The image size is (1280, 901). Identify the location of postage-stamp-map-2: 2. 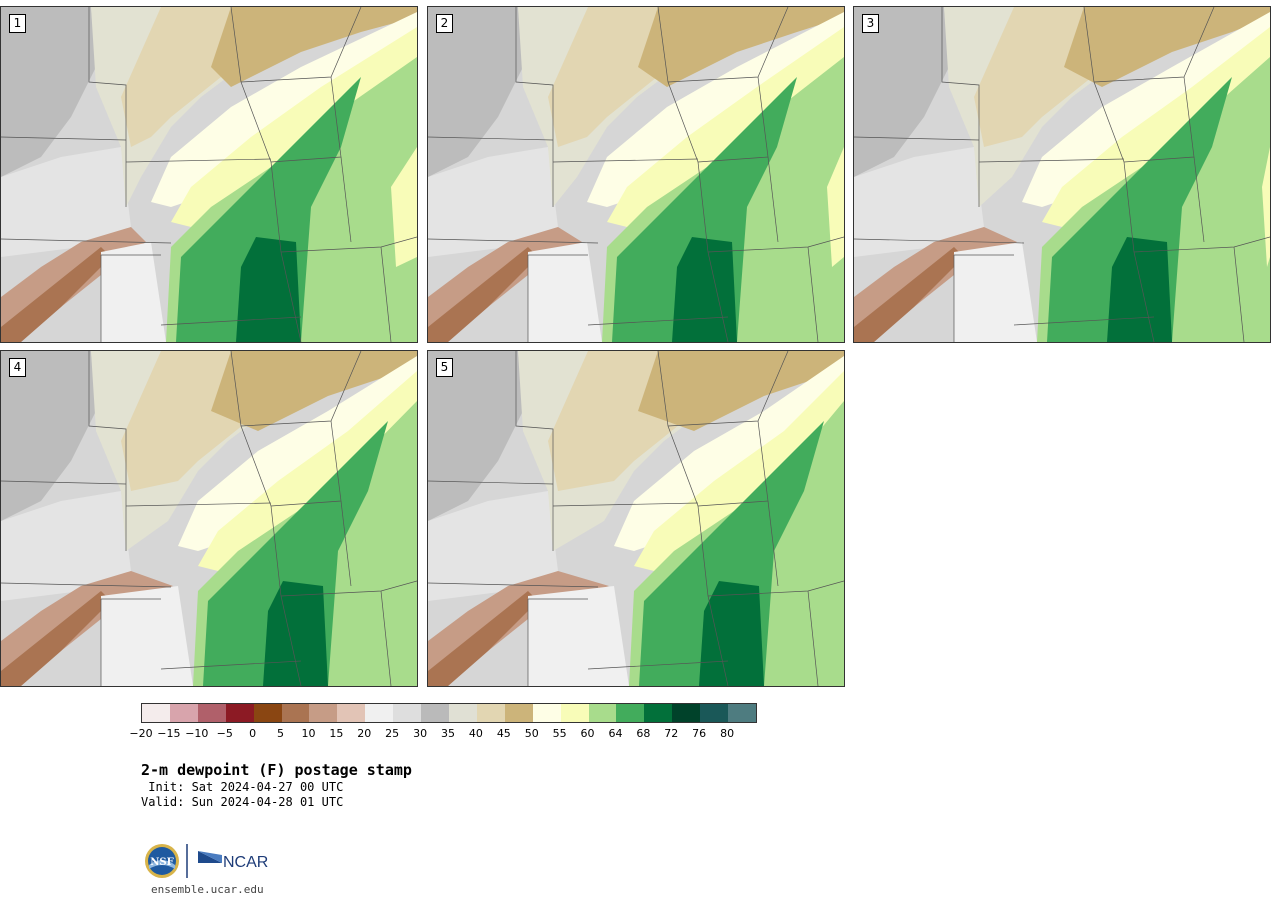
(636, 174).